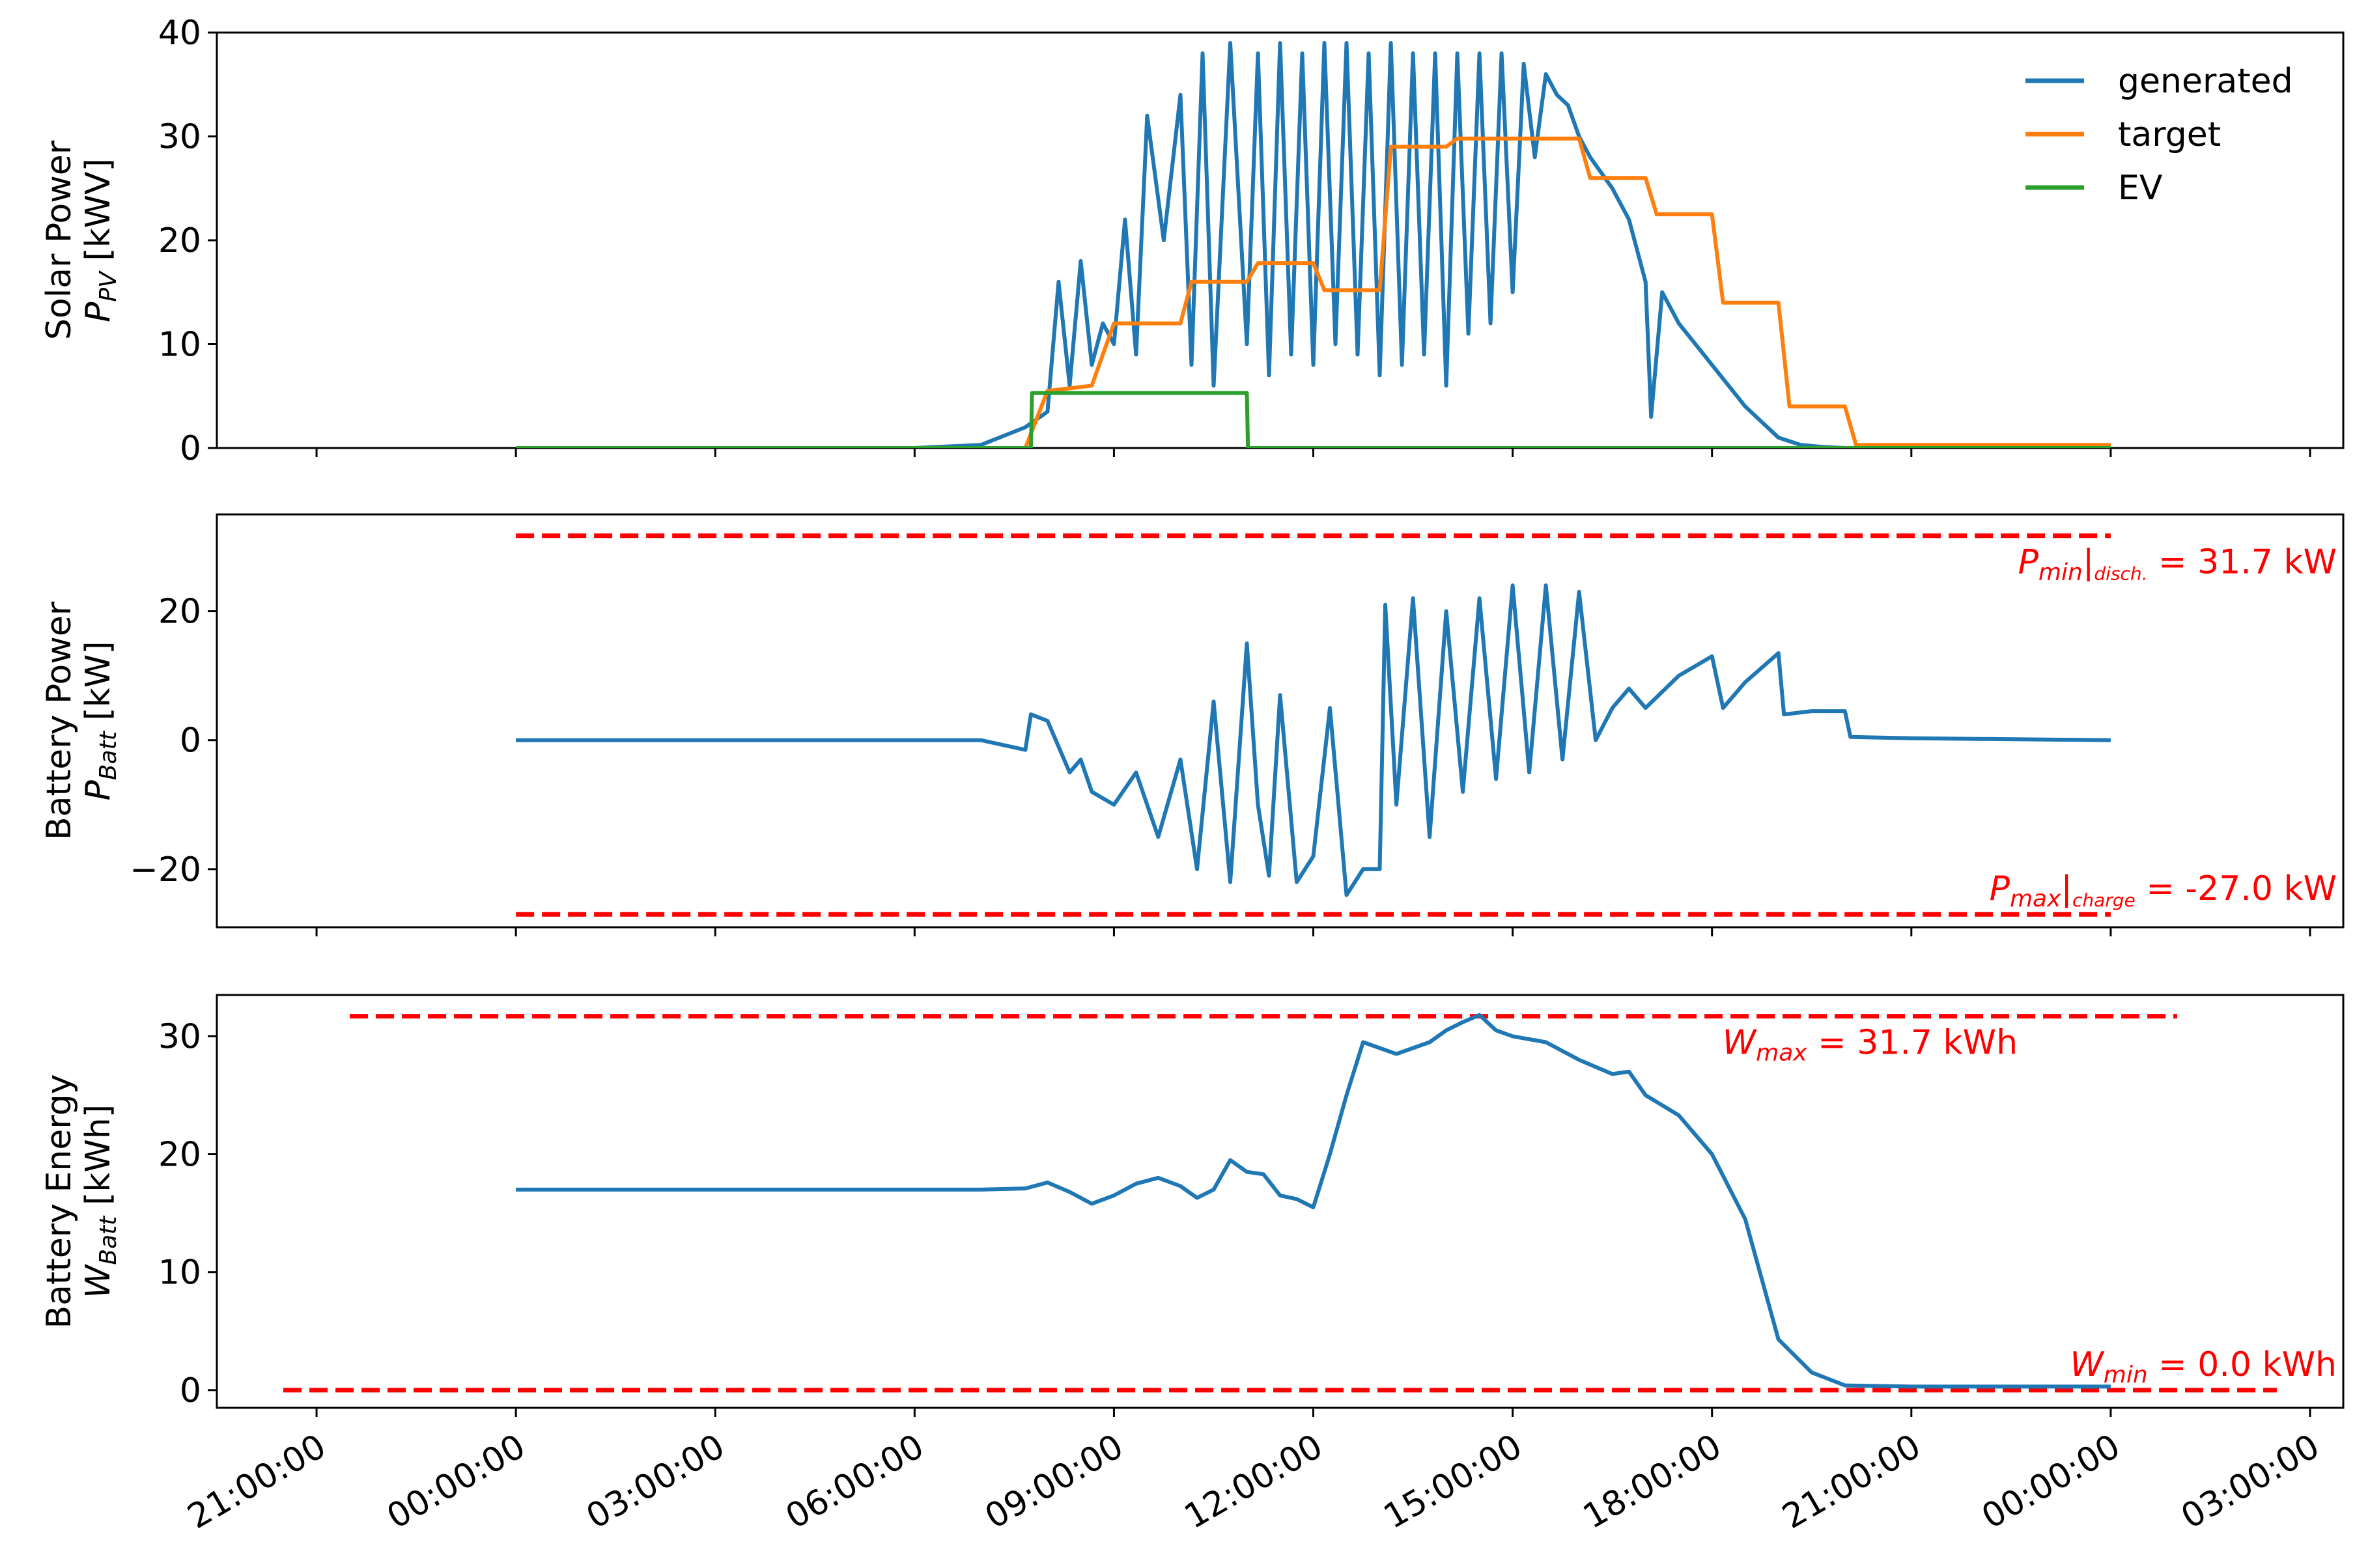 The image size is (2355, 1568). Describe the element at coordinates (60, 240) in the screenshot. I see `y-axis-title: Solar Power` at that location.